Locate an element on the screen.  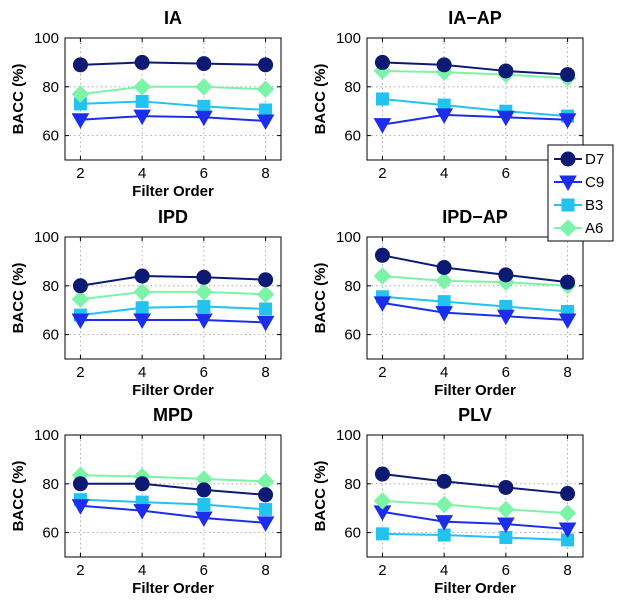
subplot-6: 2 4 6 8 60 80 100 PLV Filter Order BACC (%) is located at coordinates (448, 501).